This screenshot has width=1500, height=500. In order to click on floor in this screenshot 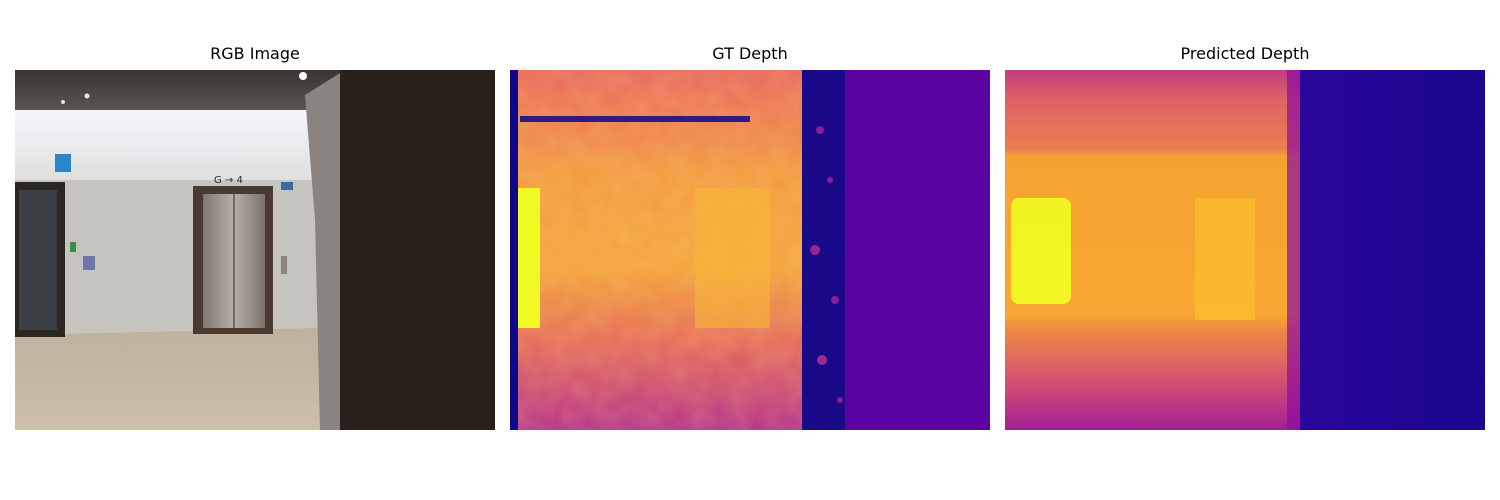, I will do `click(180, 379)`.